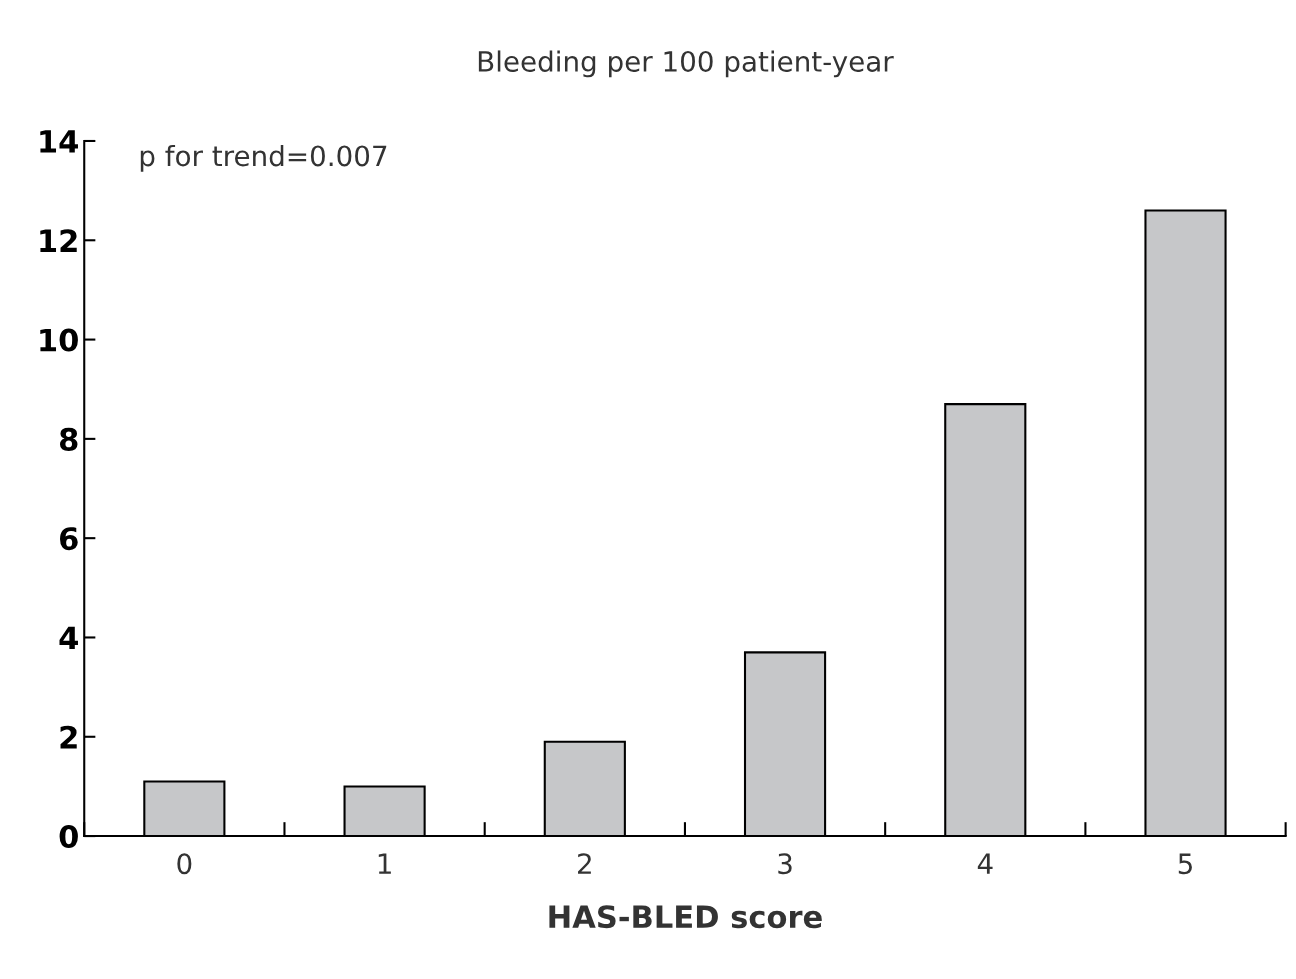  What do you see at coordinates (68, 737) in the screenshot?
I see `y-tick-label: 2` at bounding box center [68, 737].